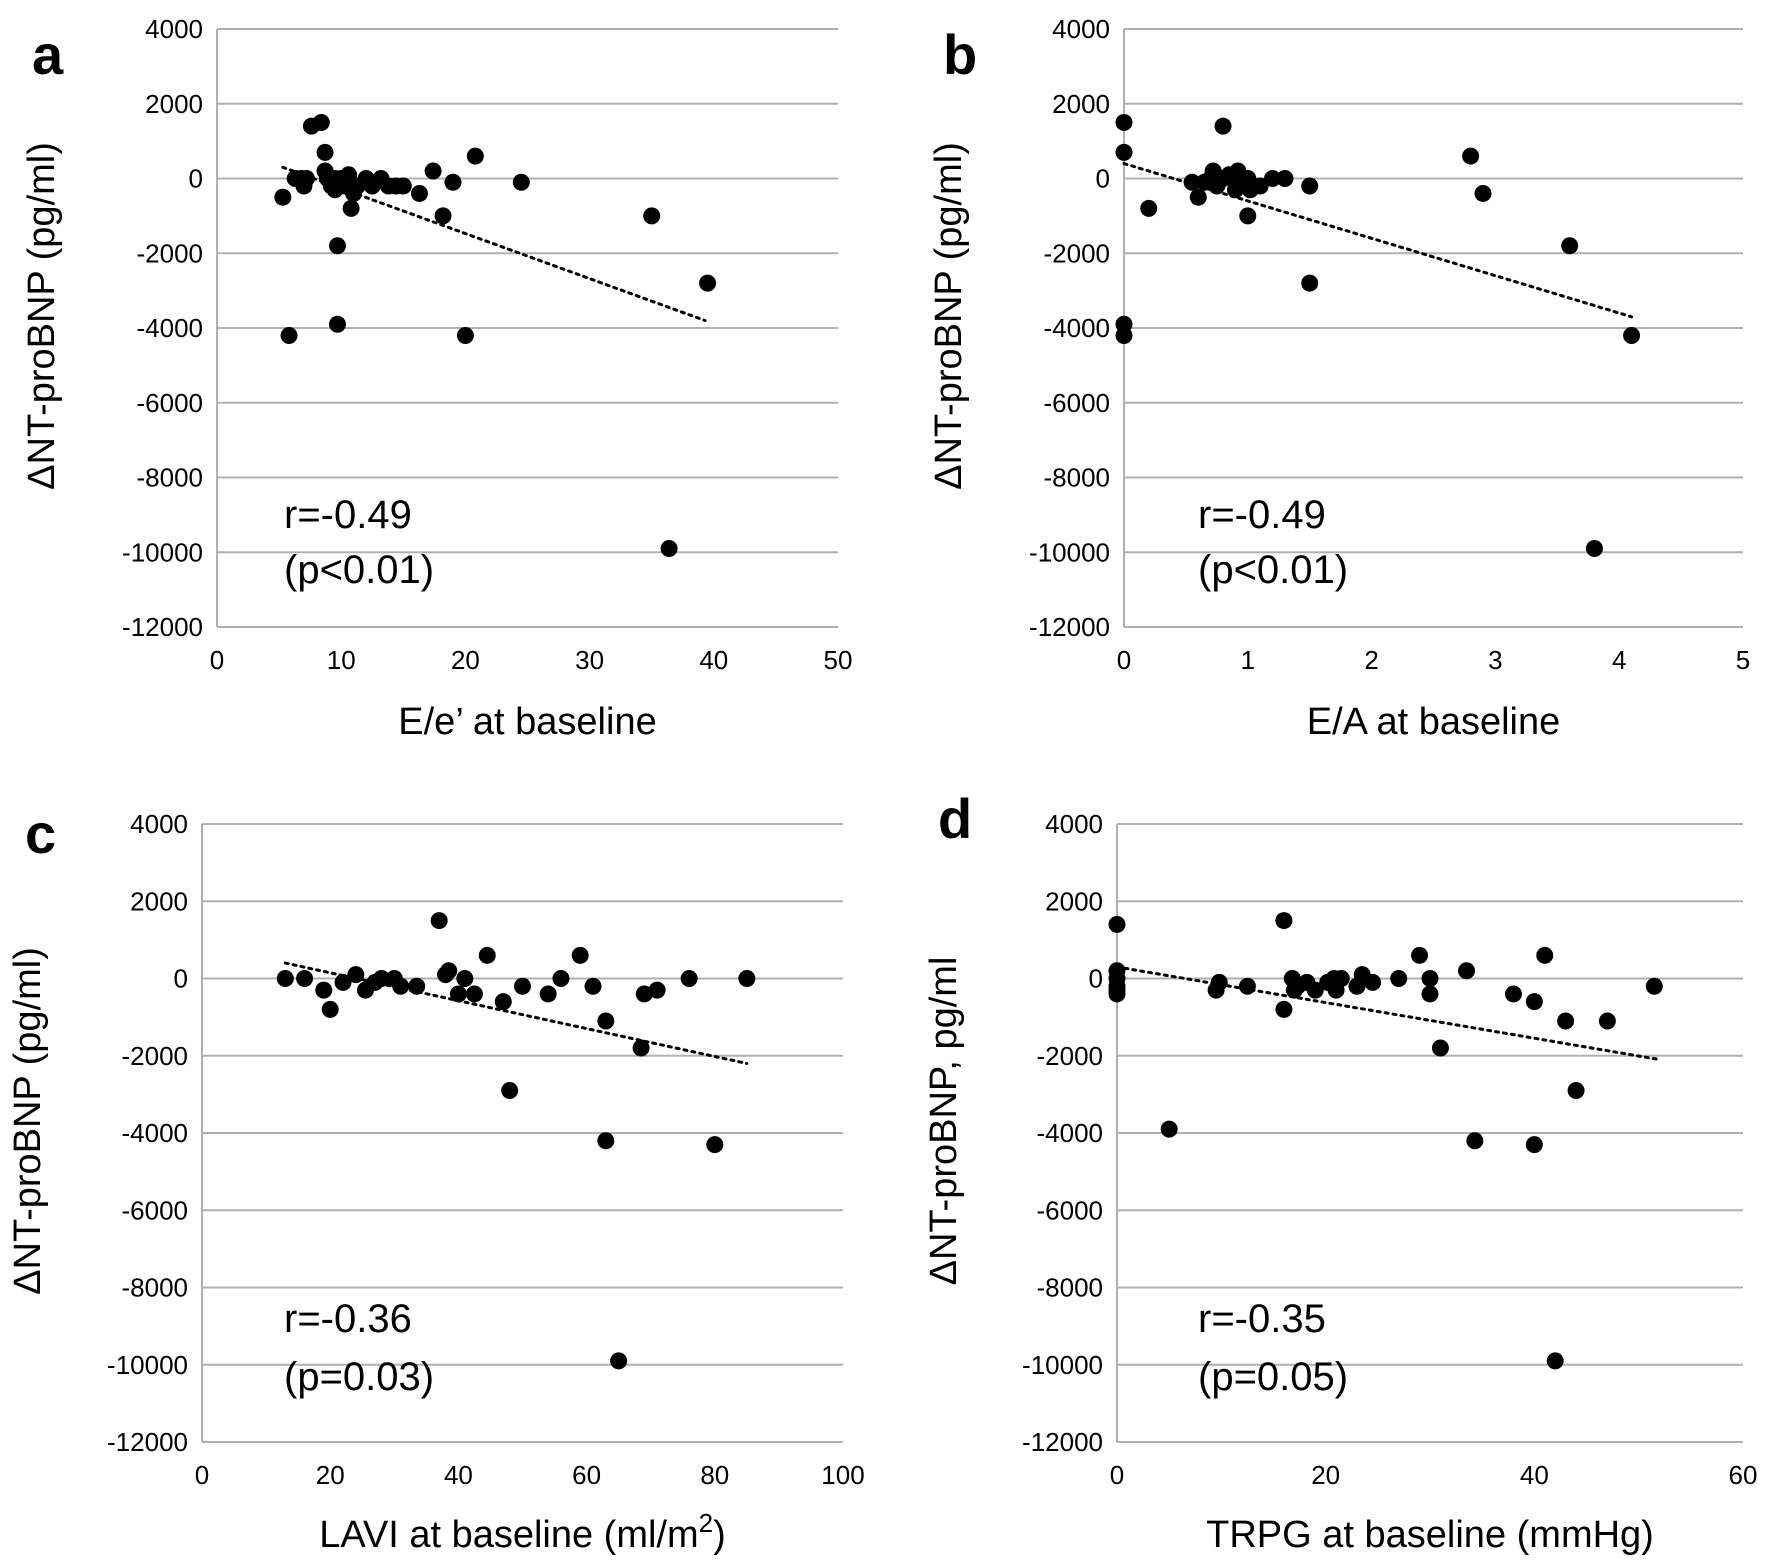  What do you see at coordinates (1273, 1377) in the screenshot?
I see `p-value-label: (p=0.05)` at bounding box center [1273, 1377].